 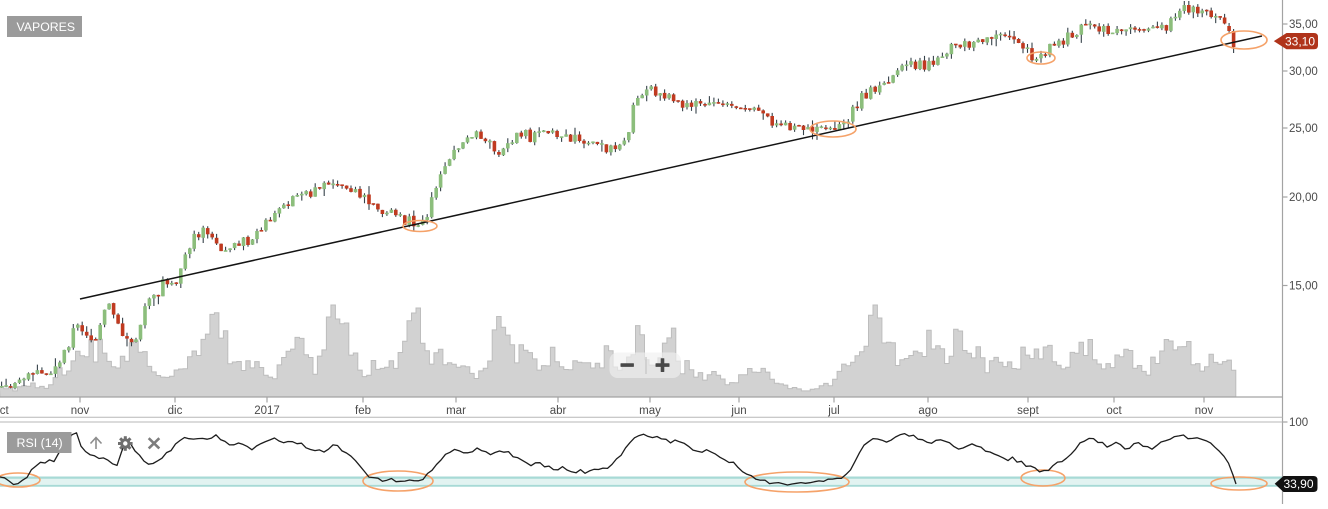 What do you see at coordinates (650, 411) in the screenshot?
I see `svg-text: may` at bounding box center [650, 411].